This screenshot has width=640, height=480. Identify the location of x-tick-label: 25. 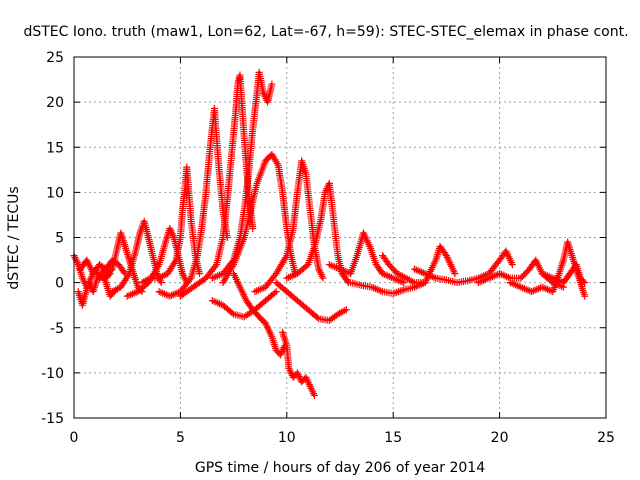
(606, 438).